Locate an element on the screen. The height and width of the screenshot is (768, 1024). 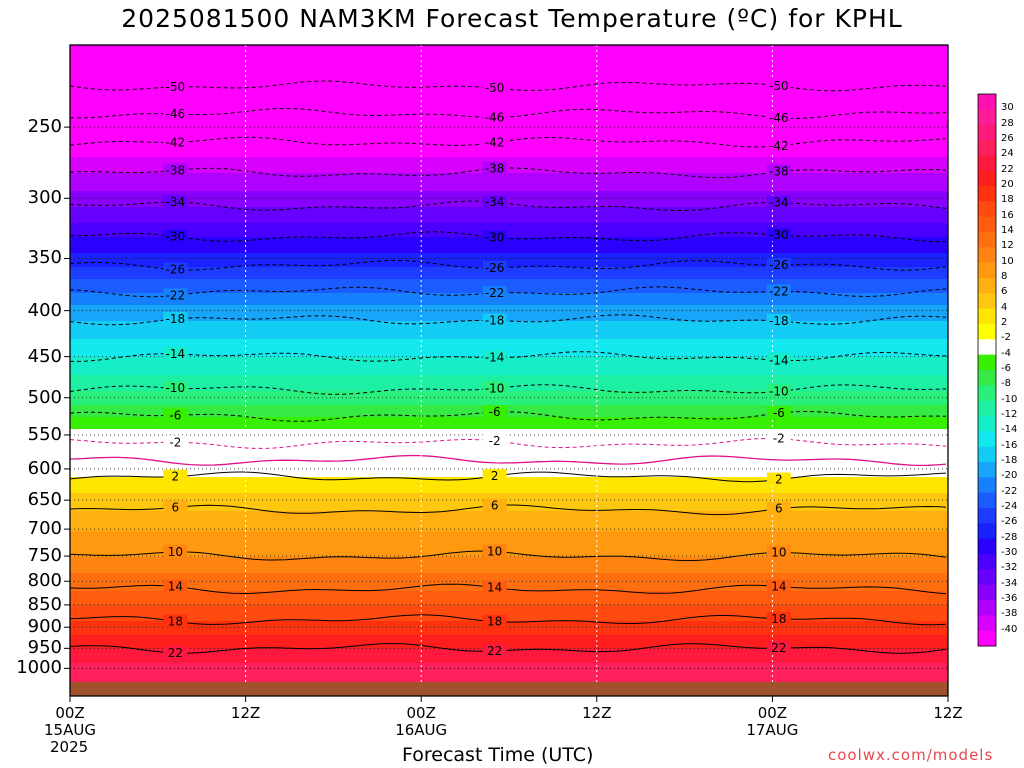
y-tick-label: 550 is located at coordinates (44, 434).